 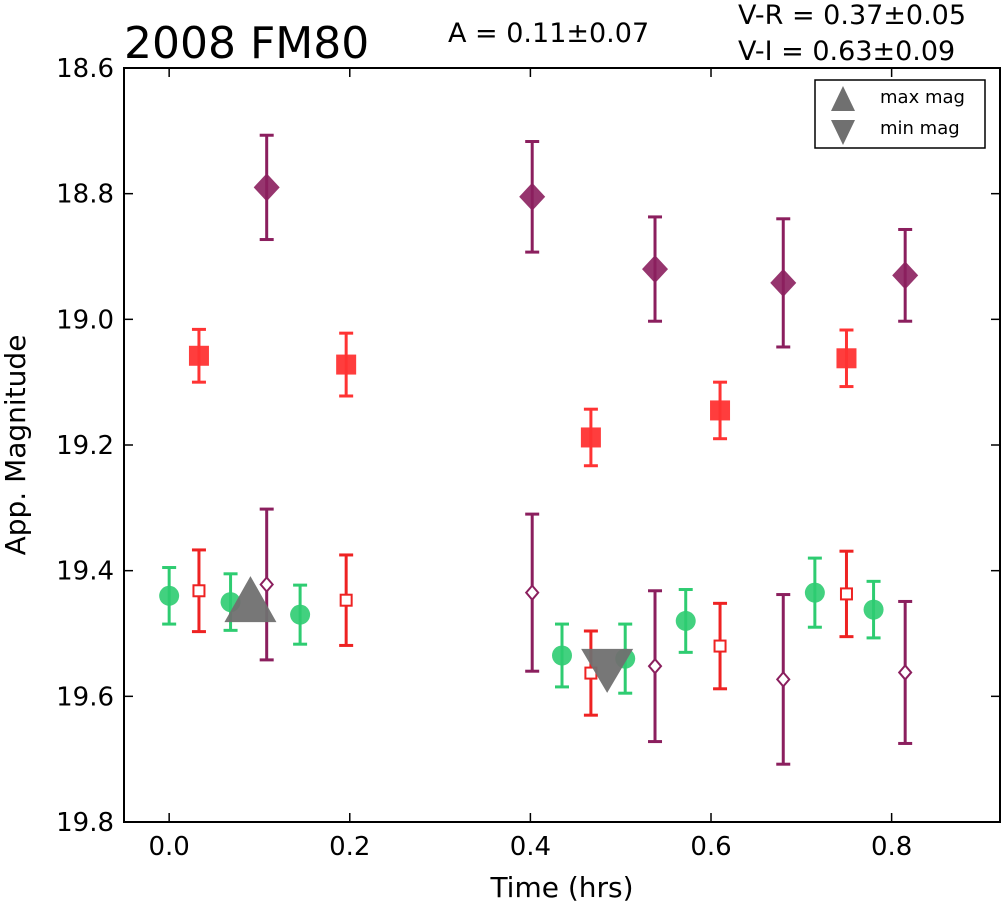 I want to click on y-tick-label: 18.6, so click(x=85, y=69).